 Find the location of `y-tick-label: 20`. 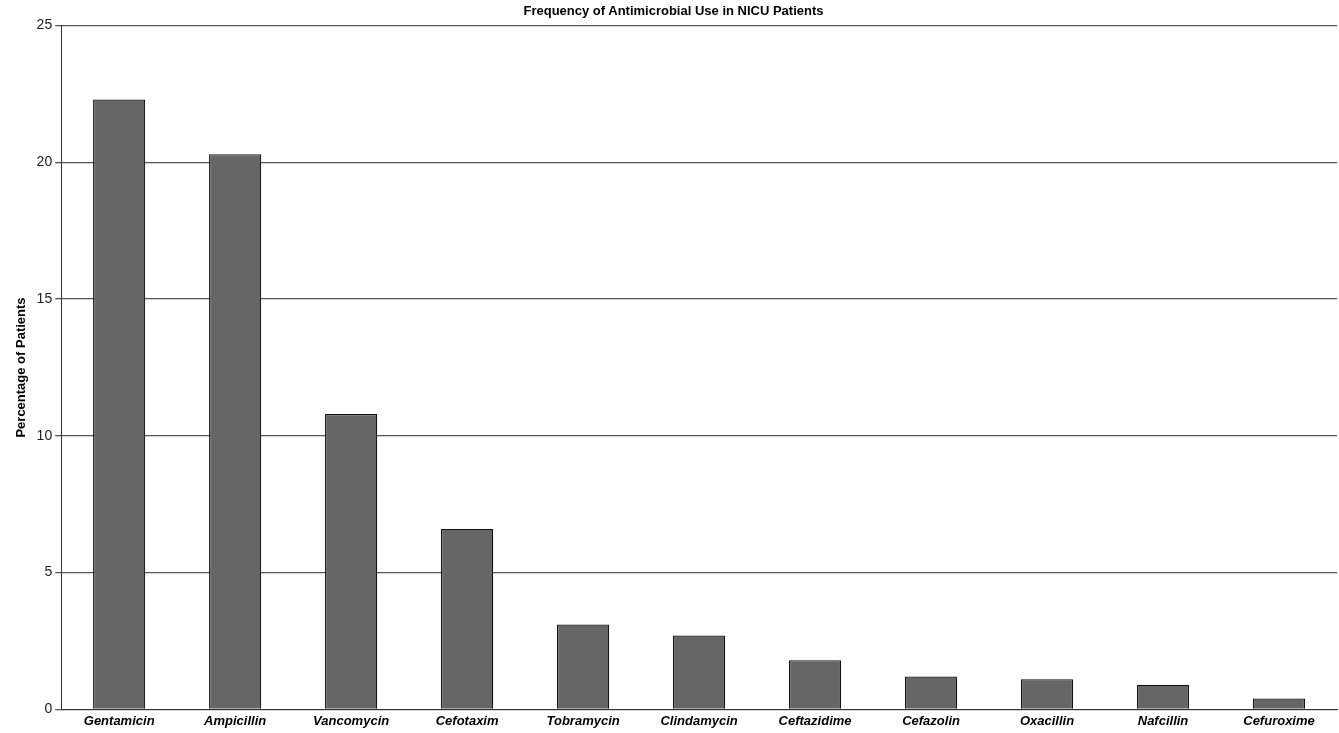

y-tick-label: 20 is located at coordinates (44, 161).